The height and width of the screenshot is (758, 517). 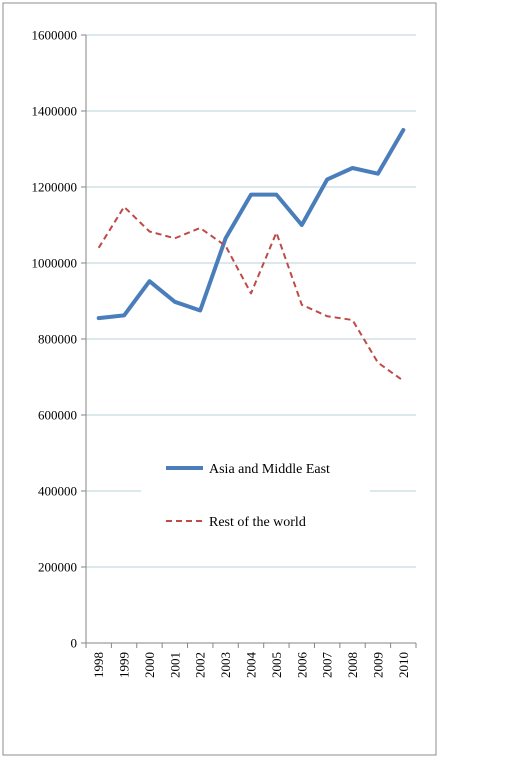 I want to click on y-tick-label: 1400000, so click(x=55, y=111).